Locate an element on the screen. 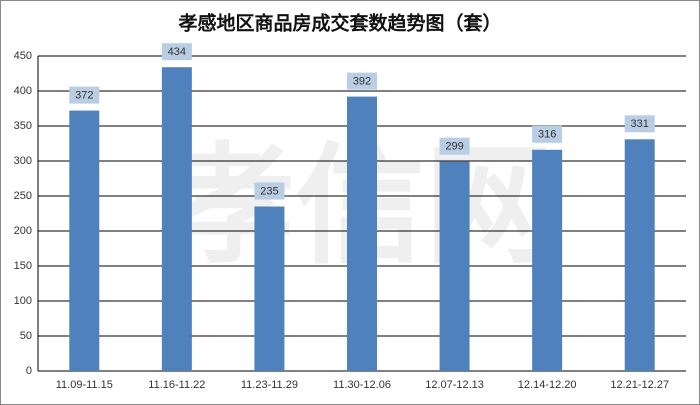 This screenshot has height=405, width=700. value-label: 316 is located at coordinates (547, 135).